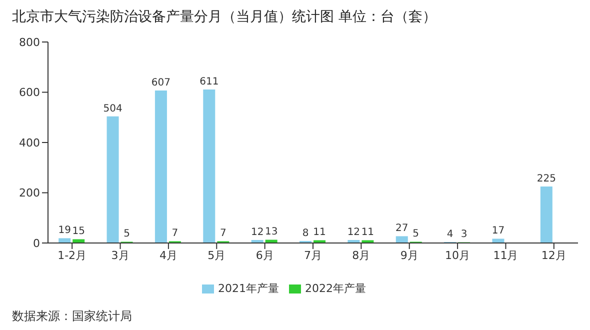  I want to click on data-label: 611, so click(209, 82).